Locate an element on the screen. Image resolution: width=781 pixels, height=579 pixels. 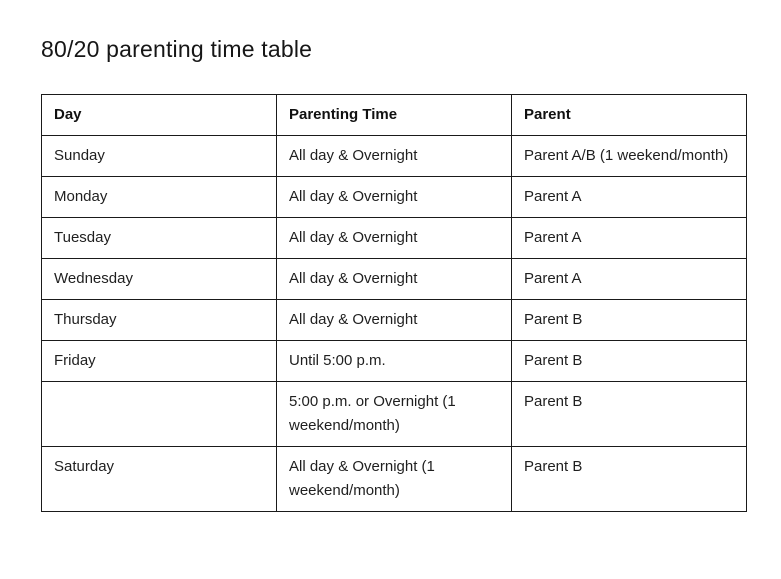
cell-day: Wednesday is located at coordinates (159, 279).